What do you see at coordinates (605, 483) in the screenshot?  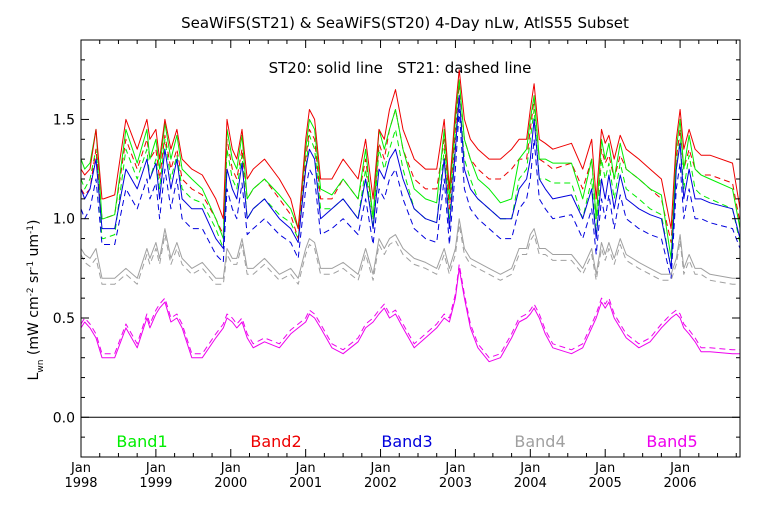 I see `x-tick-year: 2005` at bounding box center [605, 483].